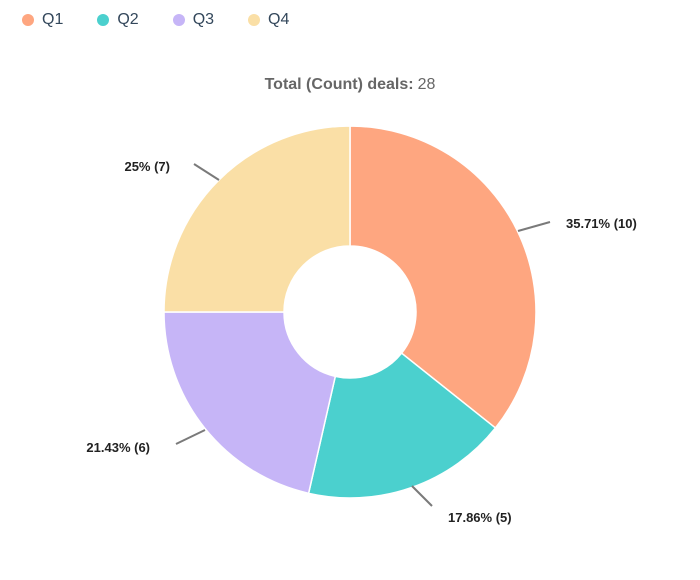 Image resolution: width=700 pixels, height=580 pixels. Describe the element at coordinates (279, 19) in the screenshot. I see `legend-label-q4: Q4` at that location.